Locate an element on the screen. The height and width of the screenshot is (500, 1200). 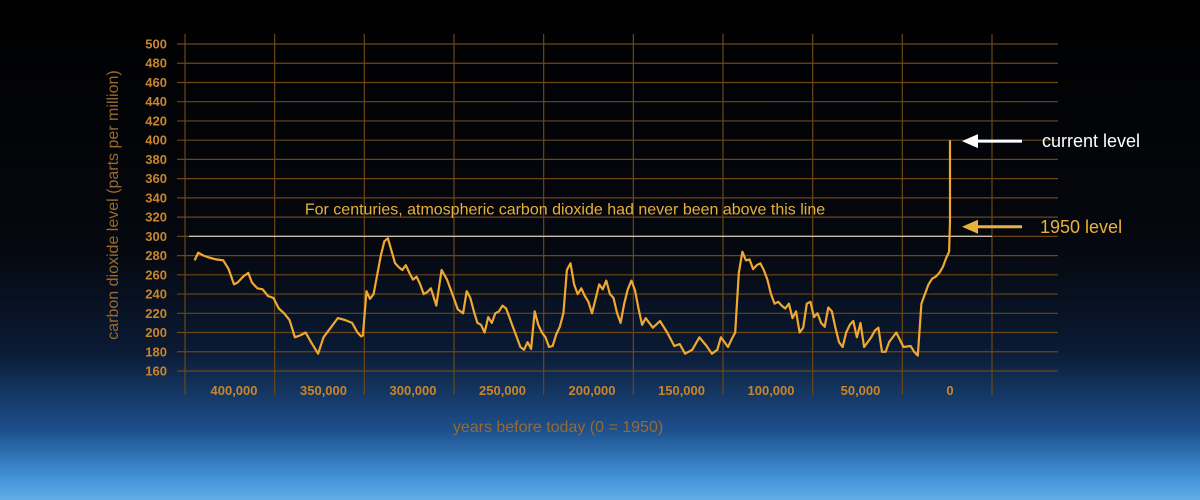
y-tick-label: 480 is located at coordinates (156, 63).